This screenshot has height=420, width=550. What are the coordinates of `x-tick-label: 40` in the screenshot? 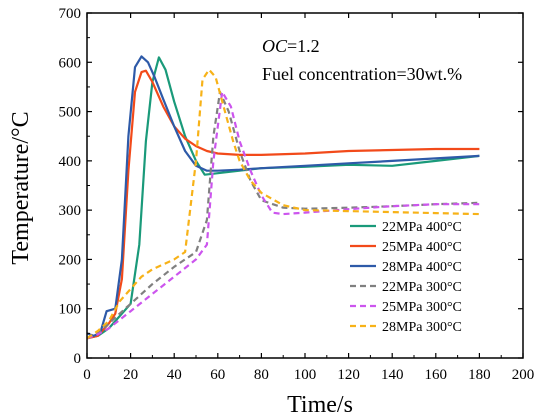 It's located at (174, 375).